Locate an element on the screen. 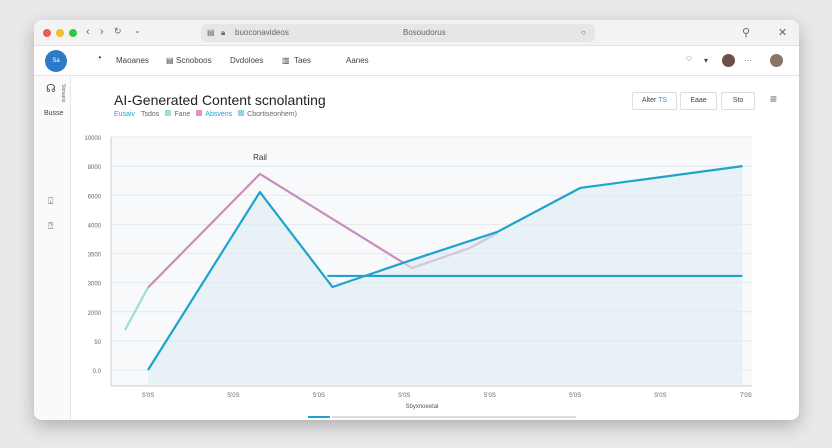  menu-icon: ≡ is located at coordinates (774, 99).